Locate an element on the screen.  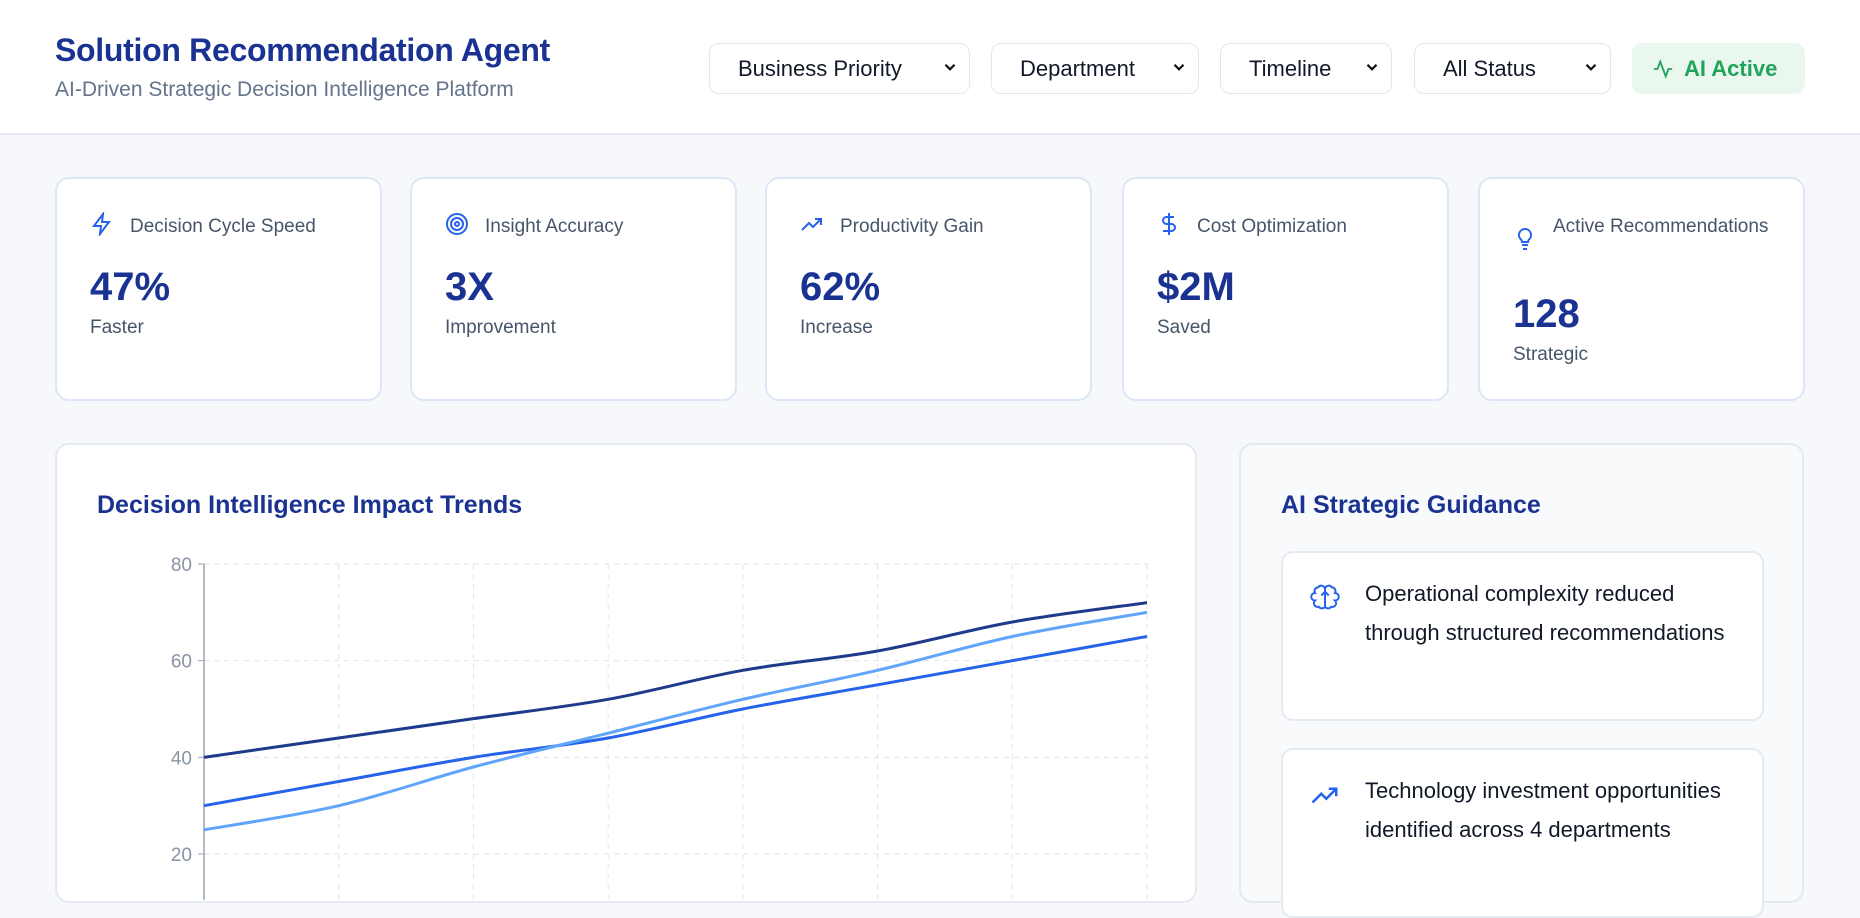
metric-card-recommendations: Active Recommendations 128 Strategic is located at coordinates (1641, 289).